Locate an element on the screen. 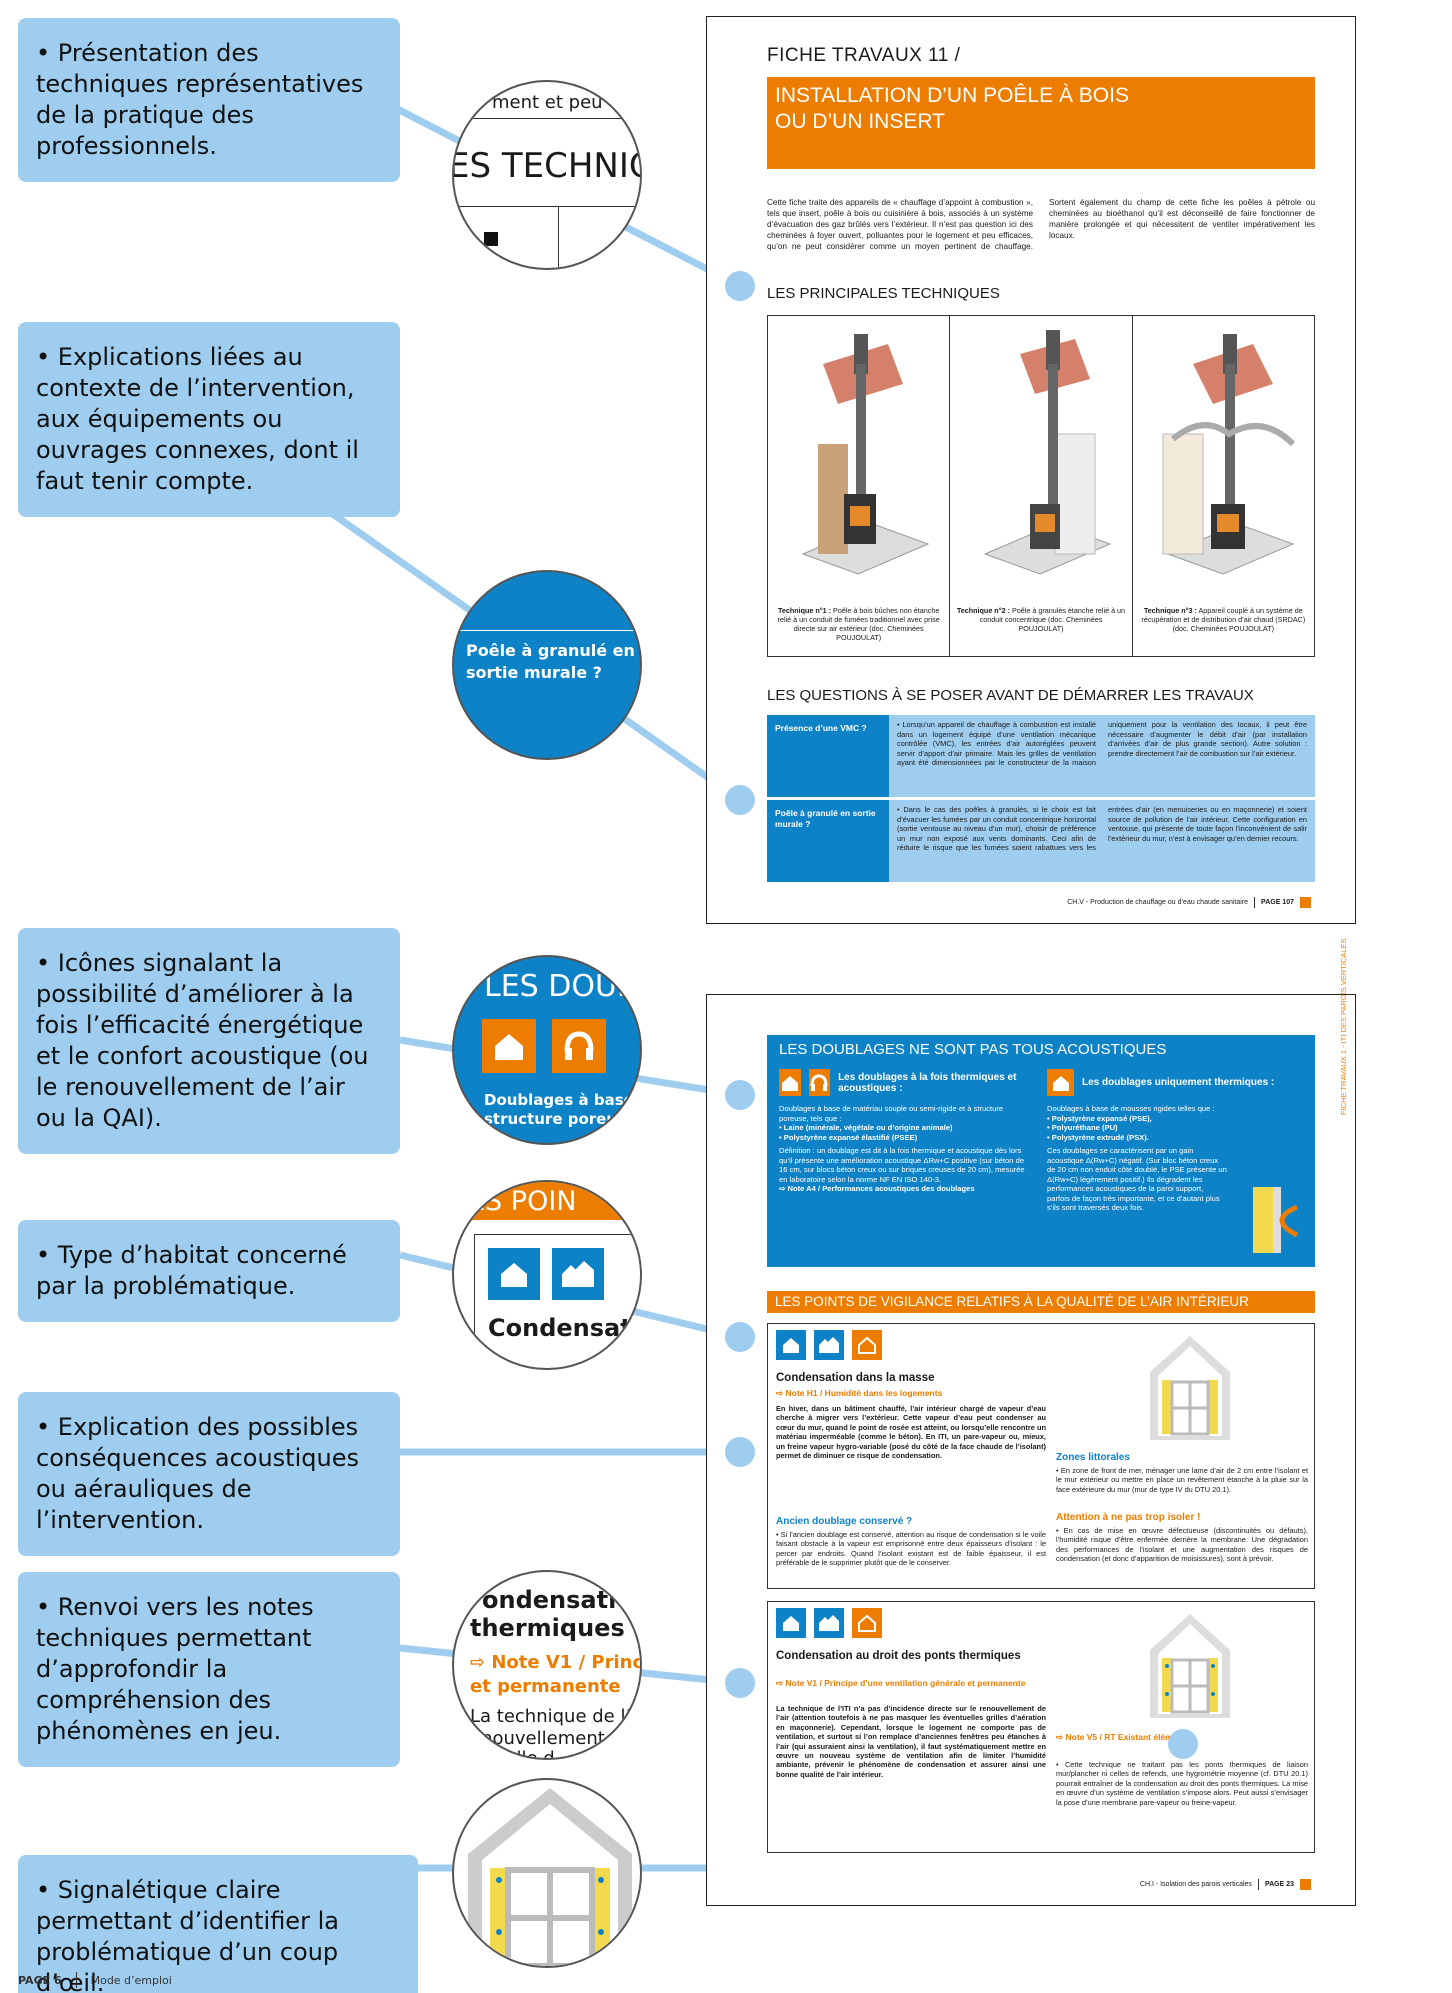 The image size is (1452, 1993). technique-label-3: Technique n°3 : is located at coordinates (1170, 610).